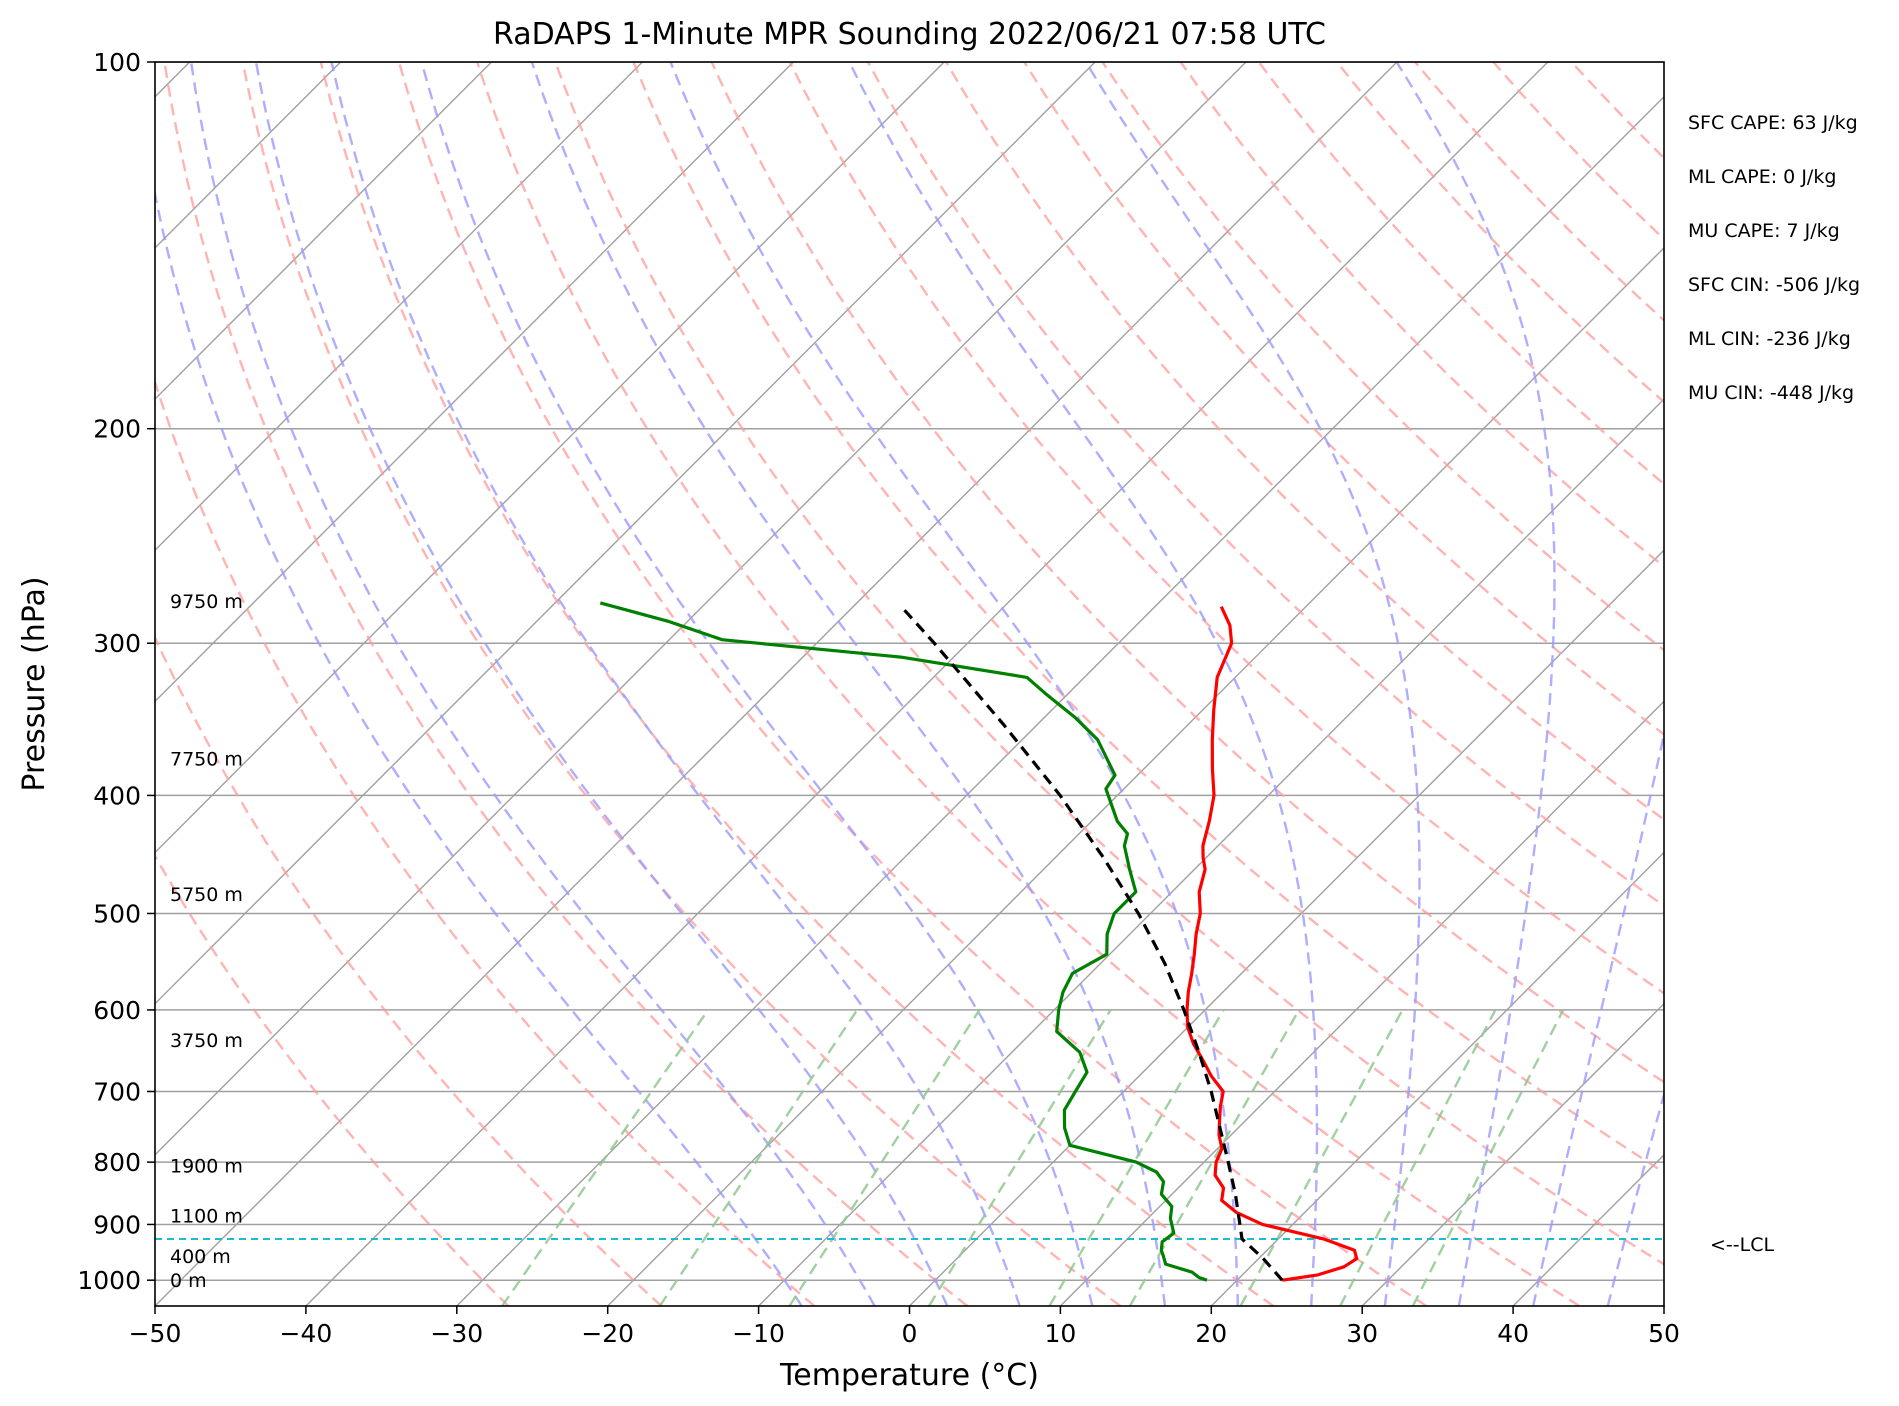 The image size is (1899, 1406). I want to click on x-tick-label: −30, so click(456, 1333).